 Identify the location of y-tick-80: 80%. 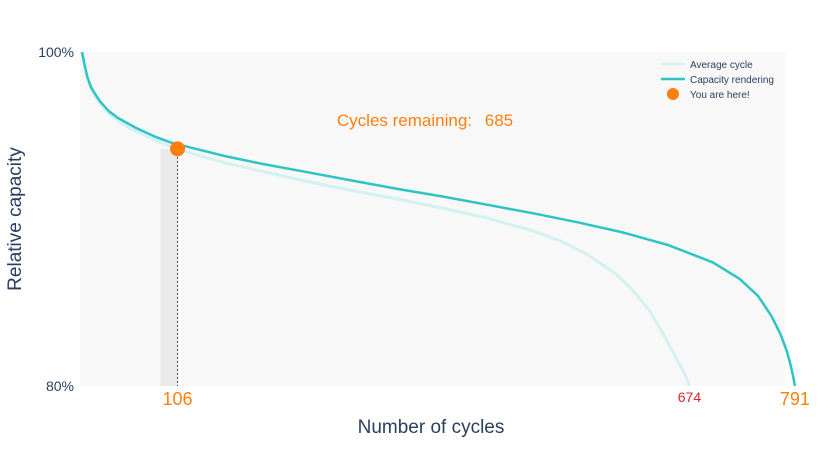
(60, 386).